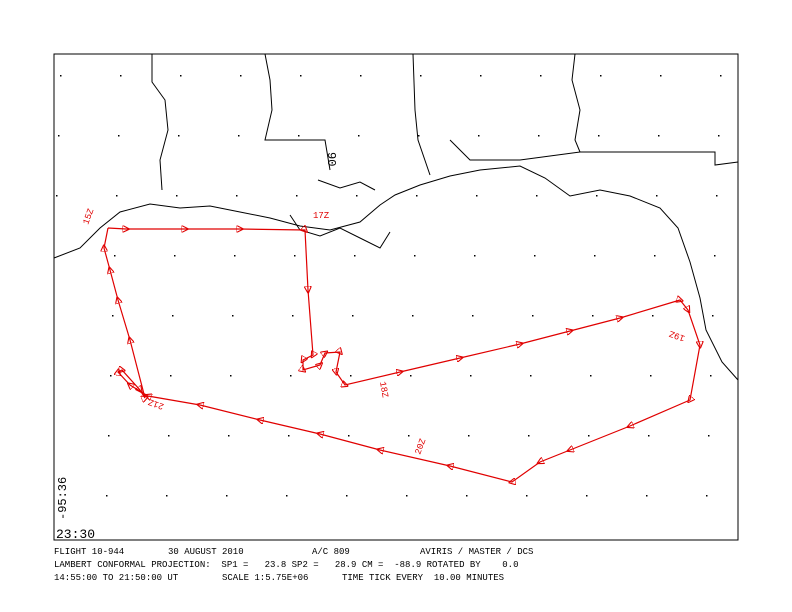  Describe the element at coordinates (321, 216) in the screenshot. I see `track-time-label: 17Z` at that location.